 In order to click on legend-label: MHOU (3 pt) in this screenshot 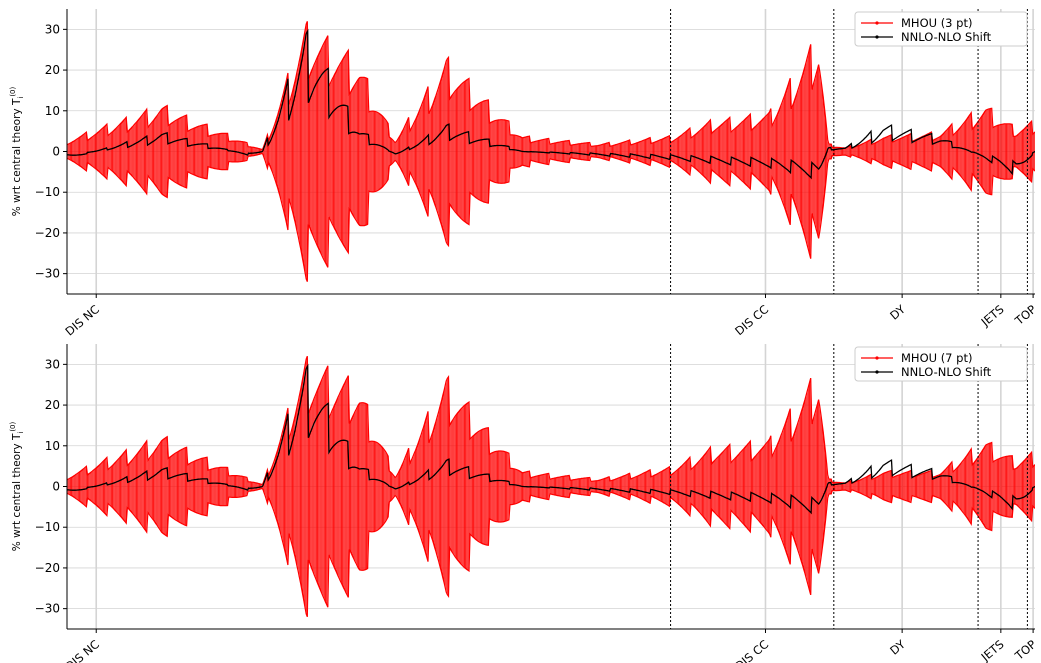, I will do `click(936, 23)`.